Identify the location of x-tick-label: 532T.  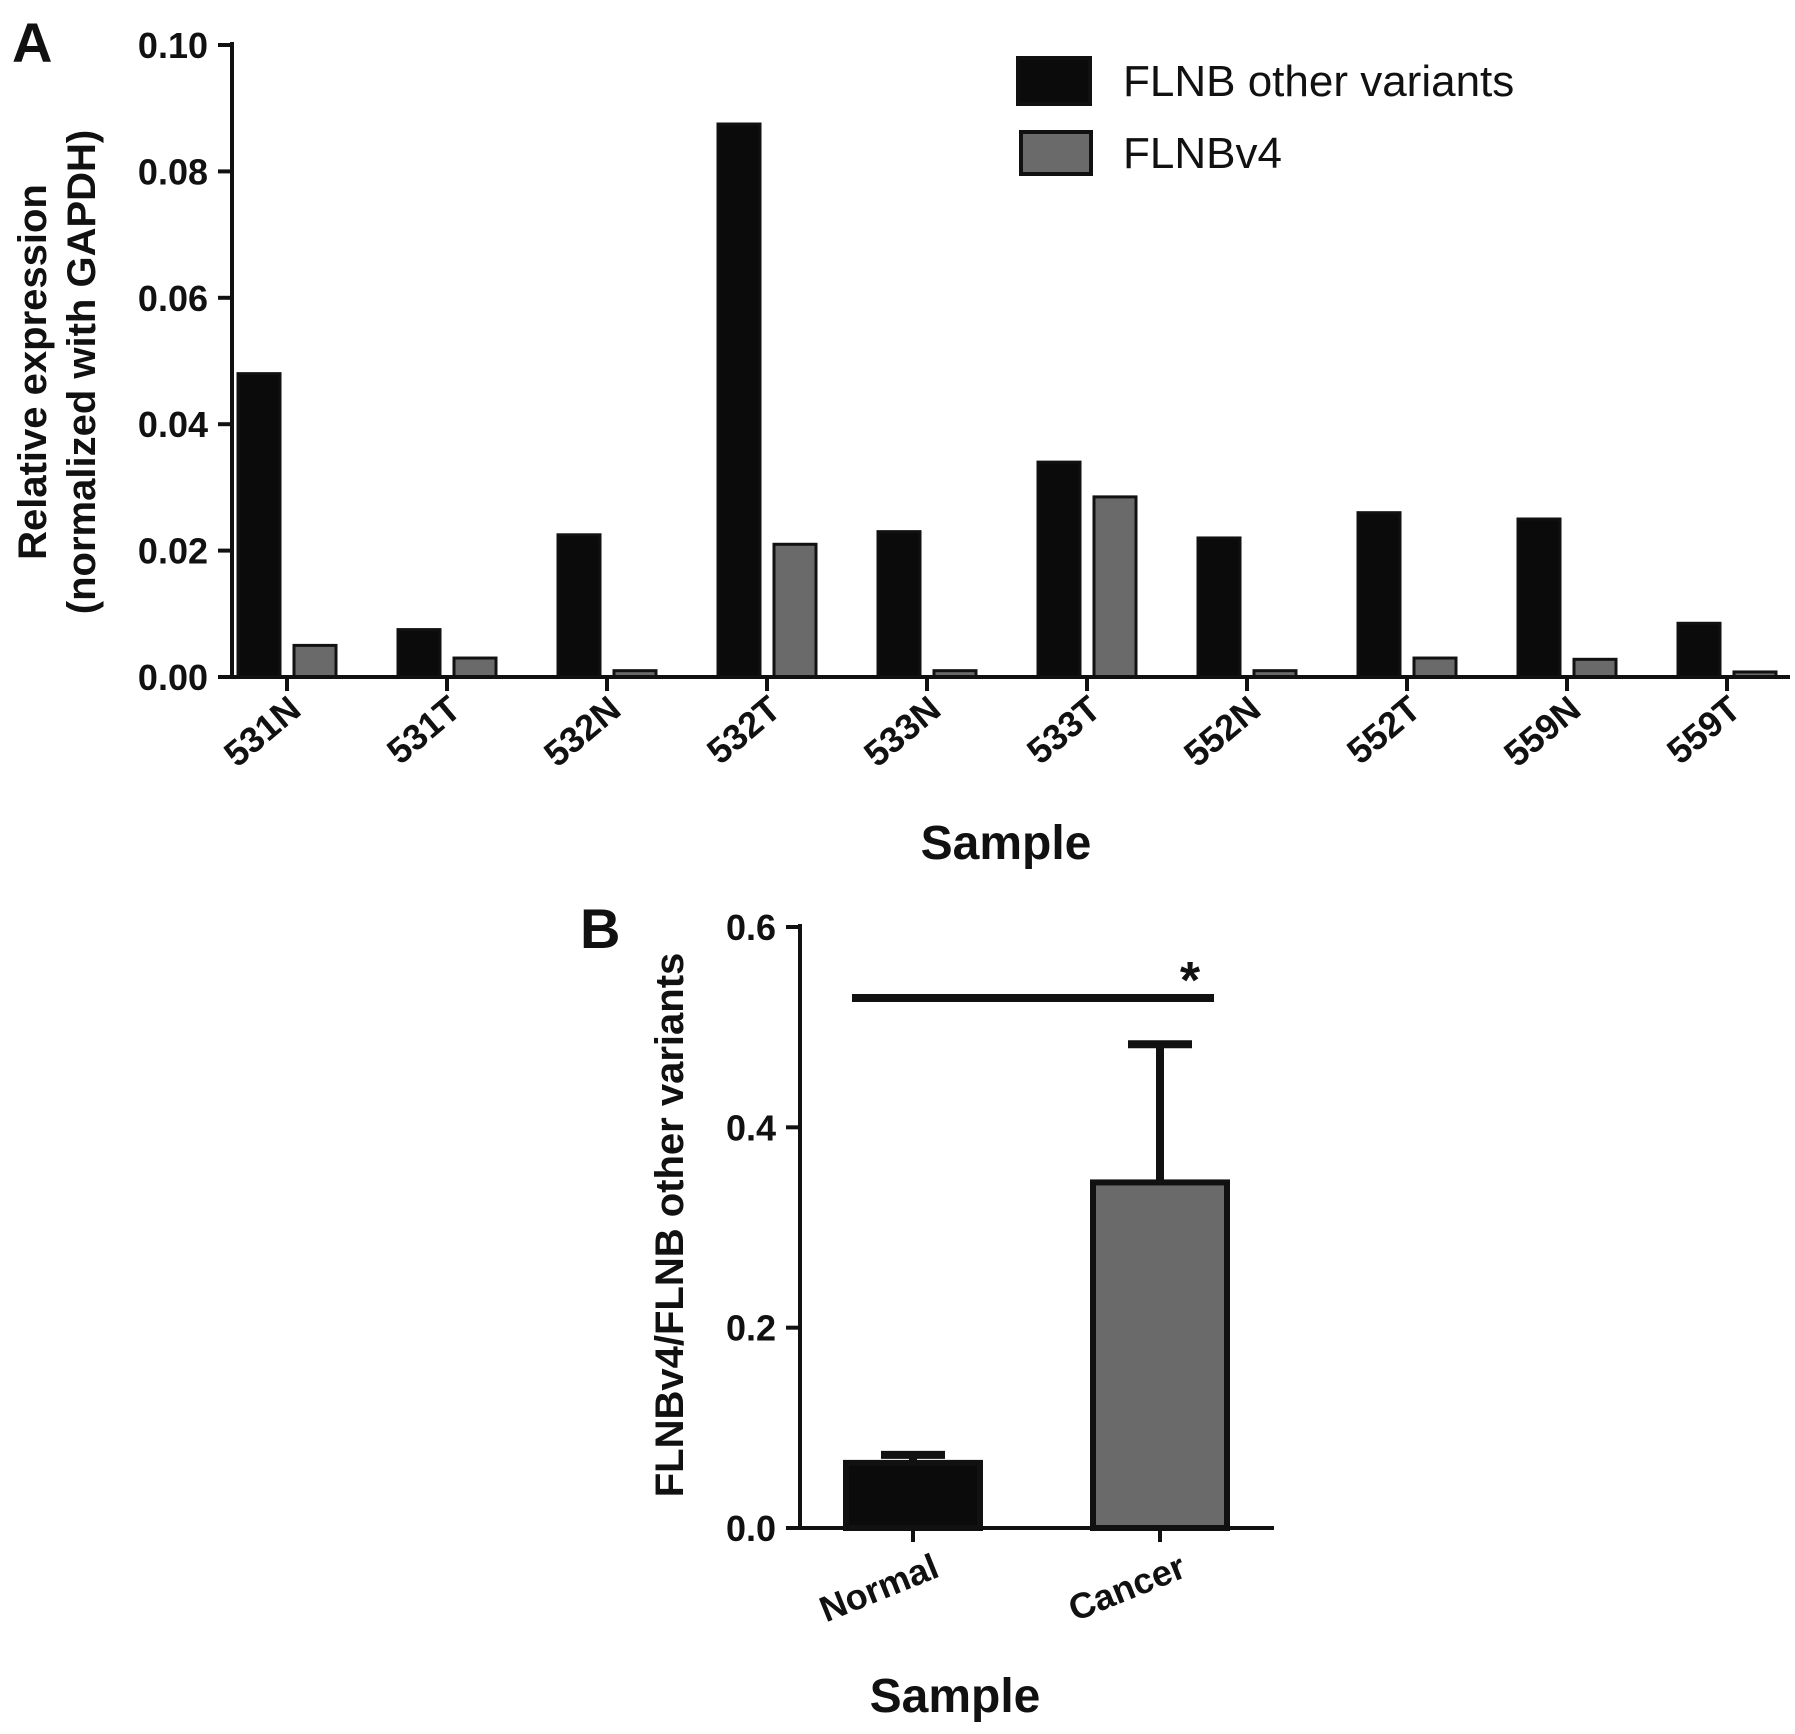
(743, 730).